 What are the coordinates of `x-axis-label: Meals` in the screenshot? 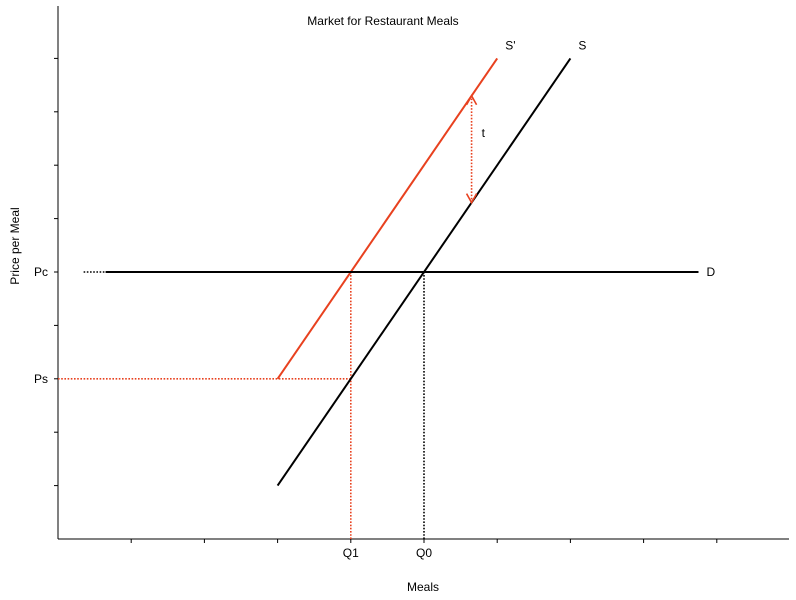 It's located at (423, 587).